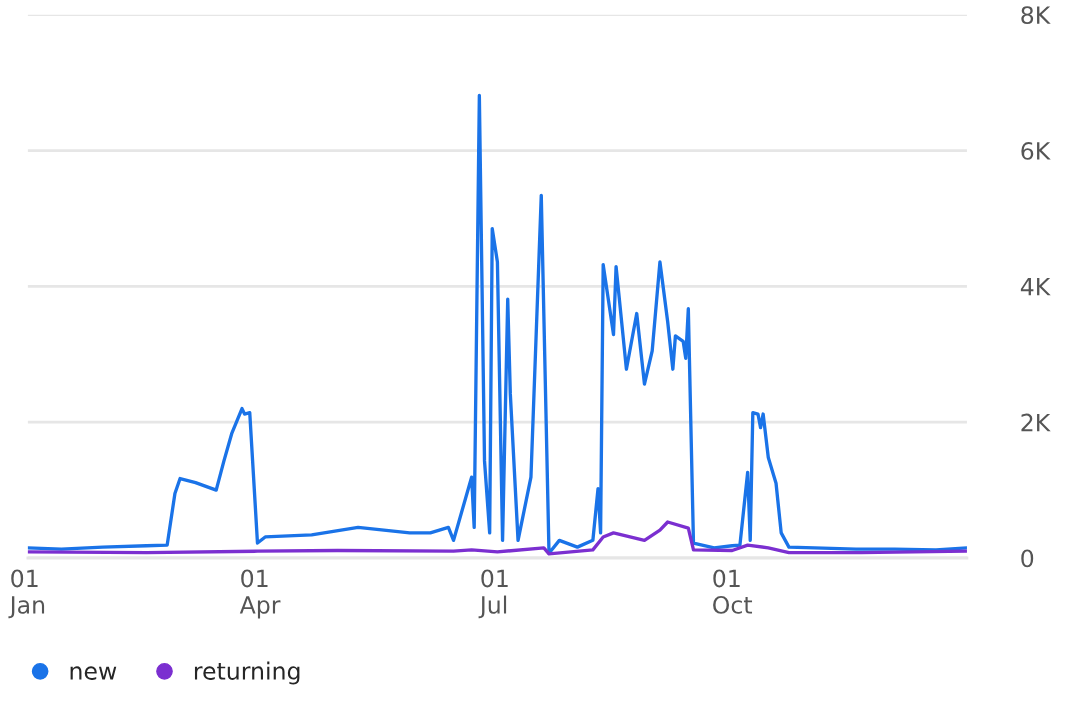 This screenshot has height=701, width=1072. Describe the element at coordinates (26, 594) in the screenshot. I see `x-tick-label: 01 Jan` at that location.